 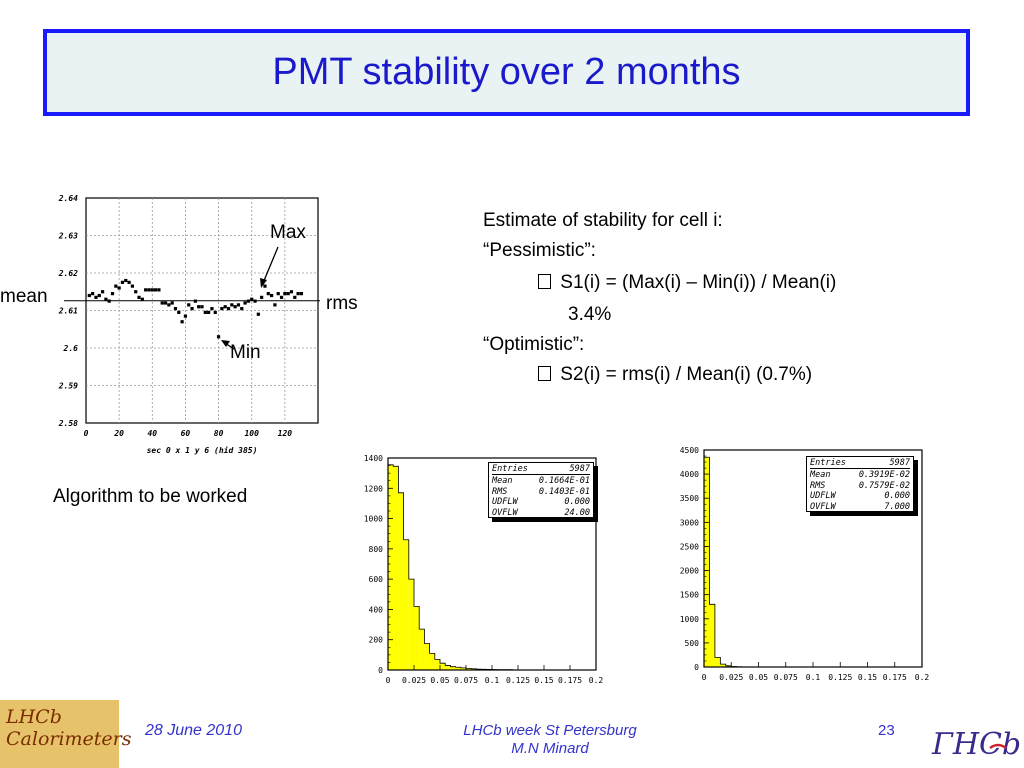 I want to click on hist2-y-tick-label: 3000, so click(x=689, y=522).